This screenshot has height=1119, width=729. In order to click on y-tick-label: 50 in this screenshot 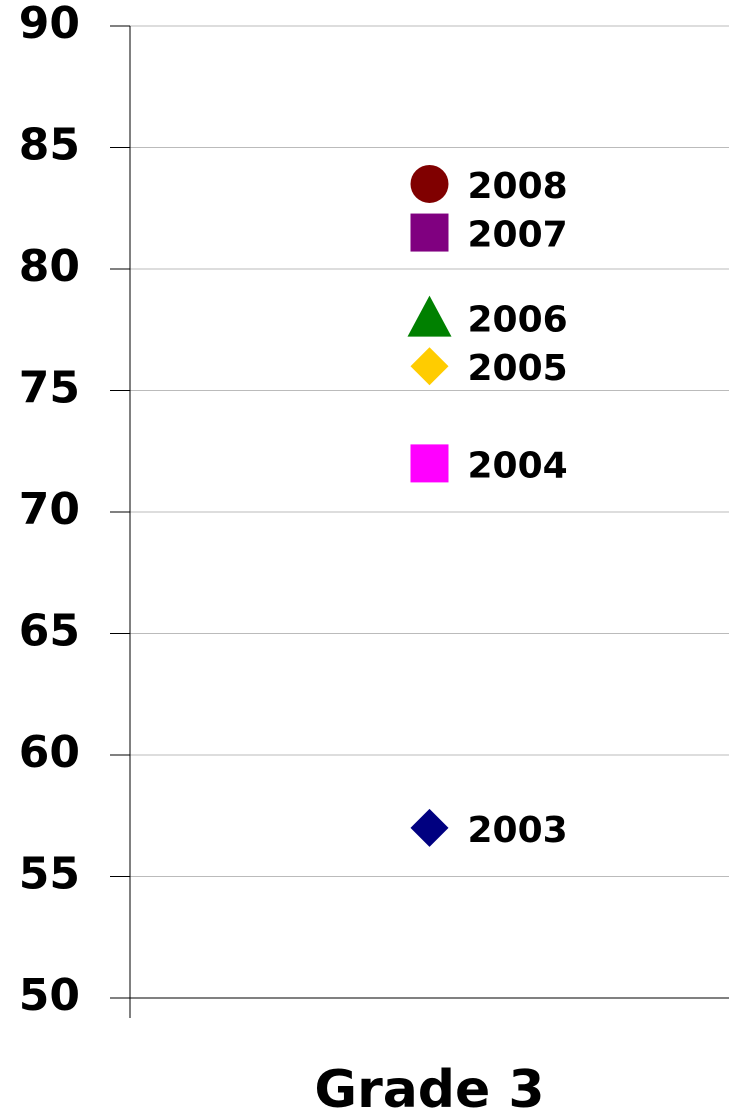, I will do `click(49, 995)`.